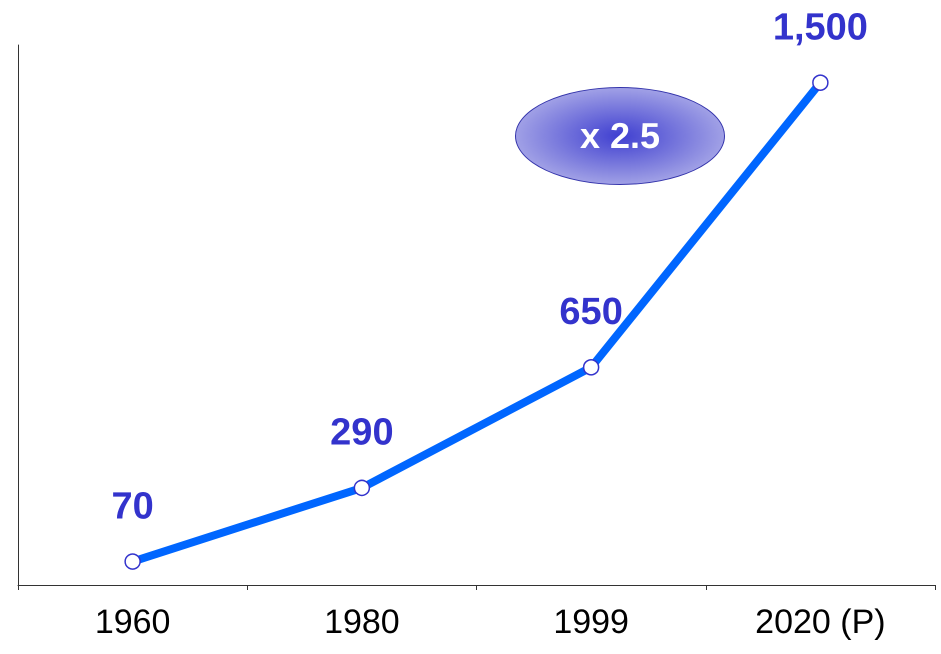  I want to click on ellipse-badge: x 2.5, so click(620, 136).